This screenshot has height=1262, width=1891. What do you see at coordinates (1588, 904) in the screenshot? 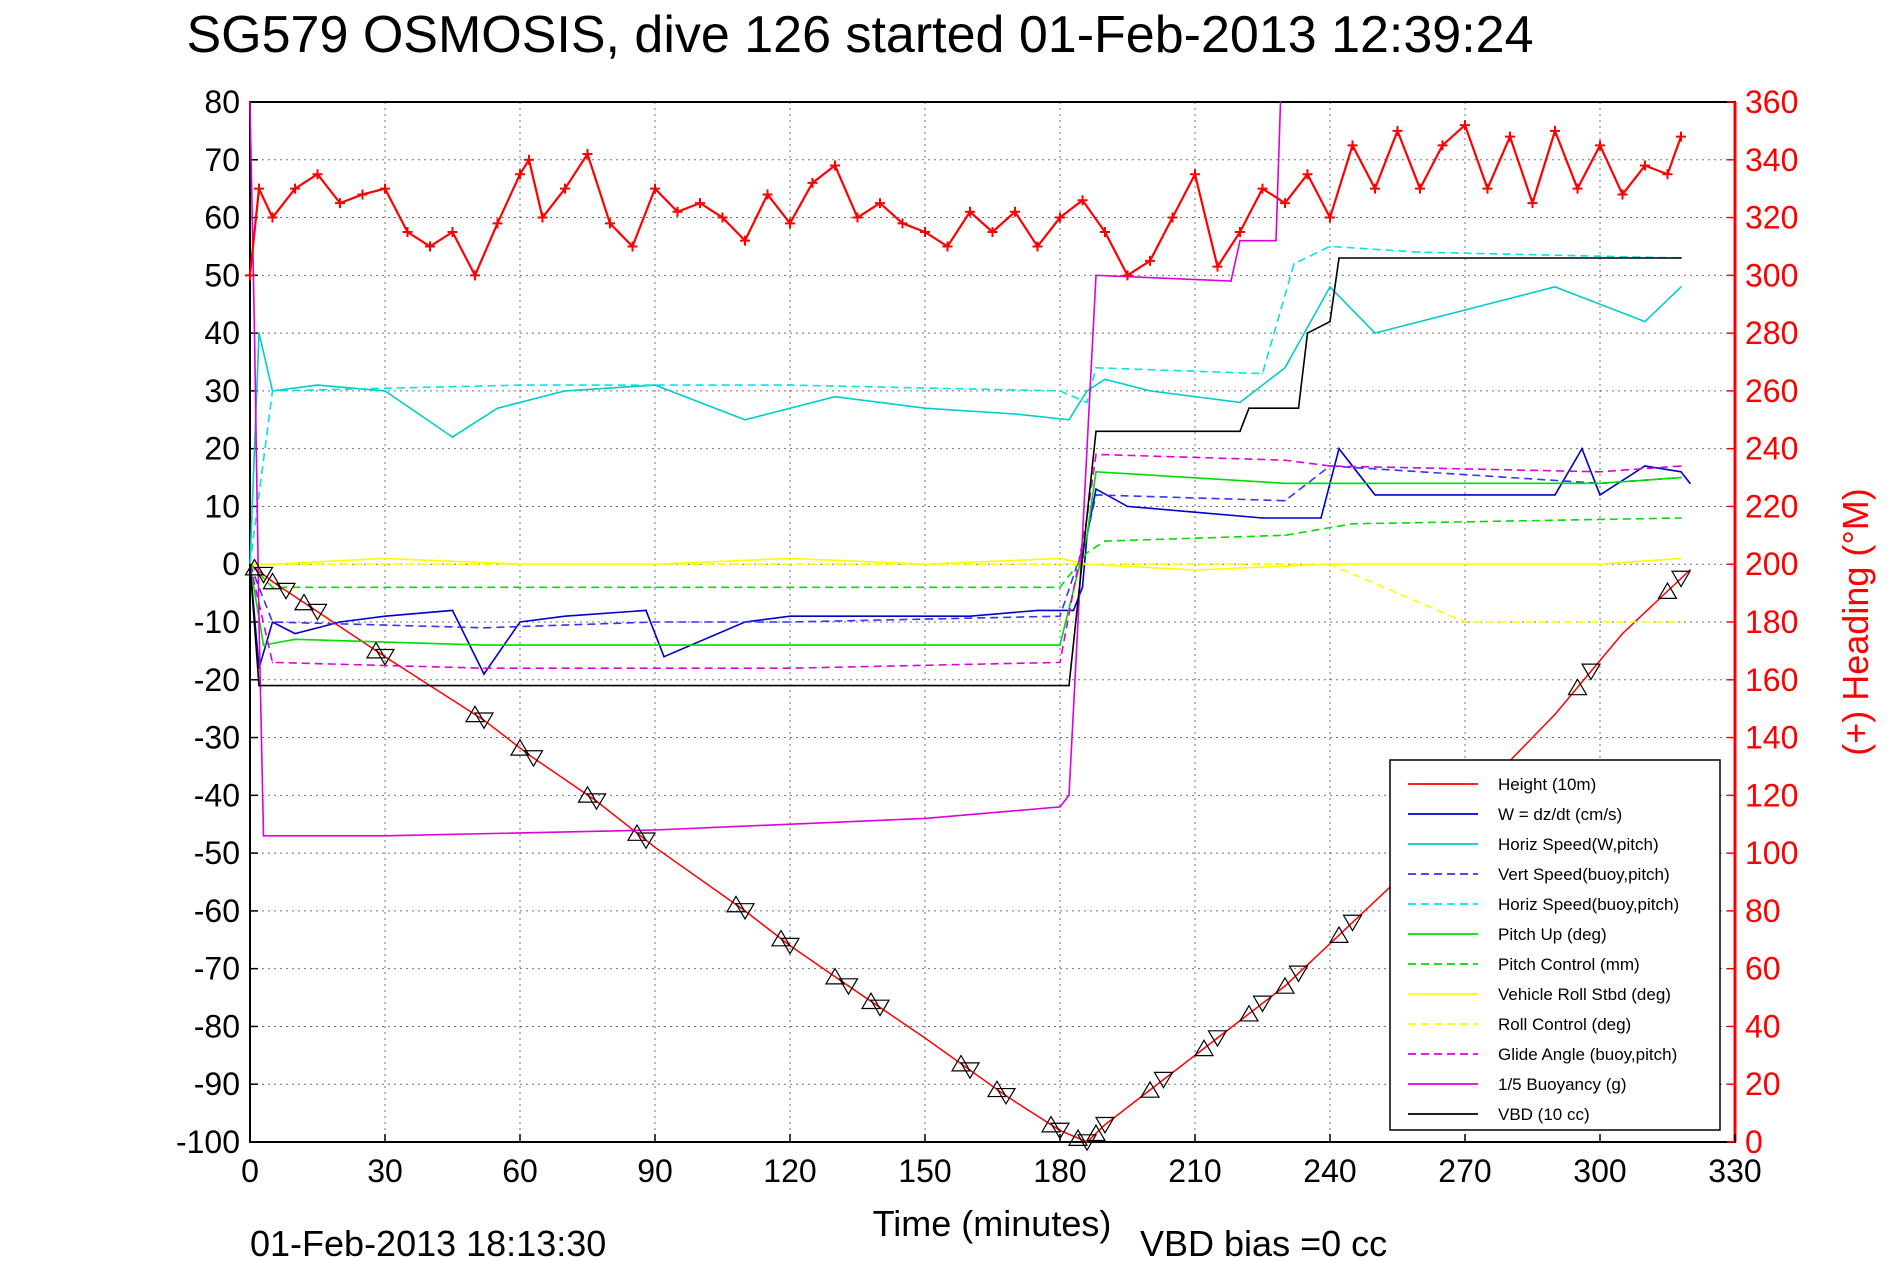
I see `legend-label-4: Horiz Speed(buoy,pitch)` at bounding box center [1588, 904].